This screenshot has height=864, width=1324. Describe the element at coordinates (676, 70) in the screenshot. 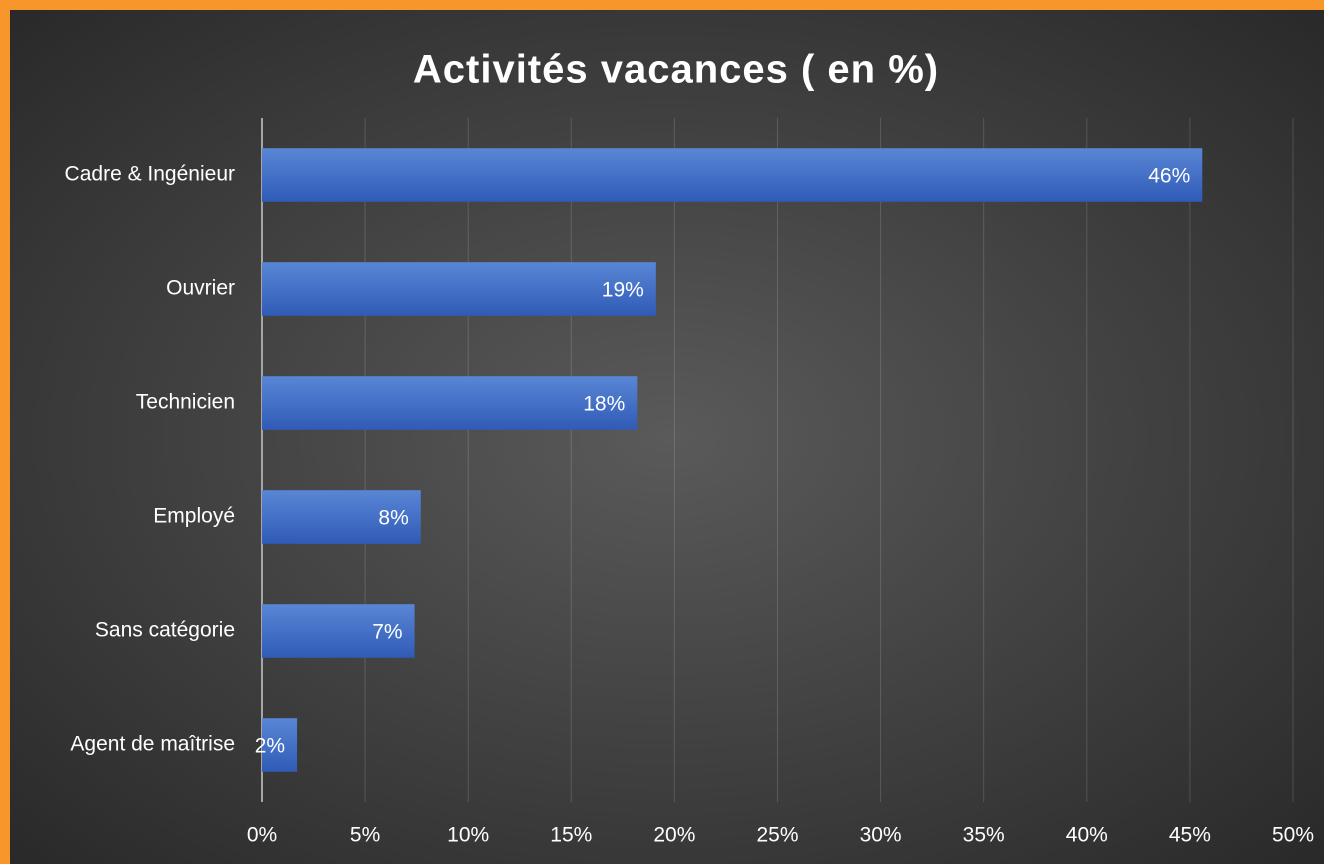

I see `chart-title: Activités vacances ( en %)` at that location.